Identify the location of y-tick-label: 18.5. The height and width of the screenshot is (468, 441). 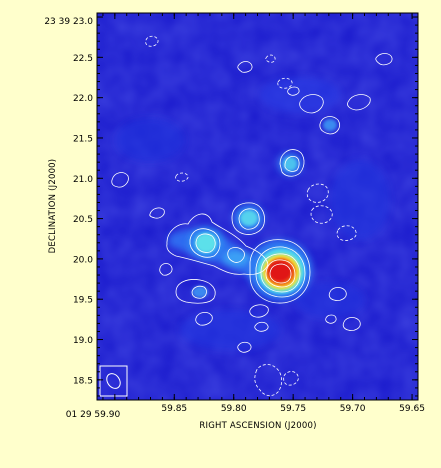
(83, 381).